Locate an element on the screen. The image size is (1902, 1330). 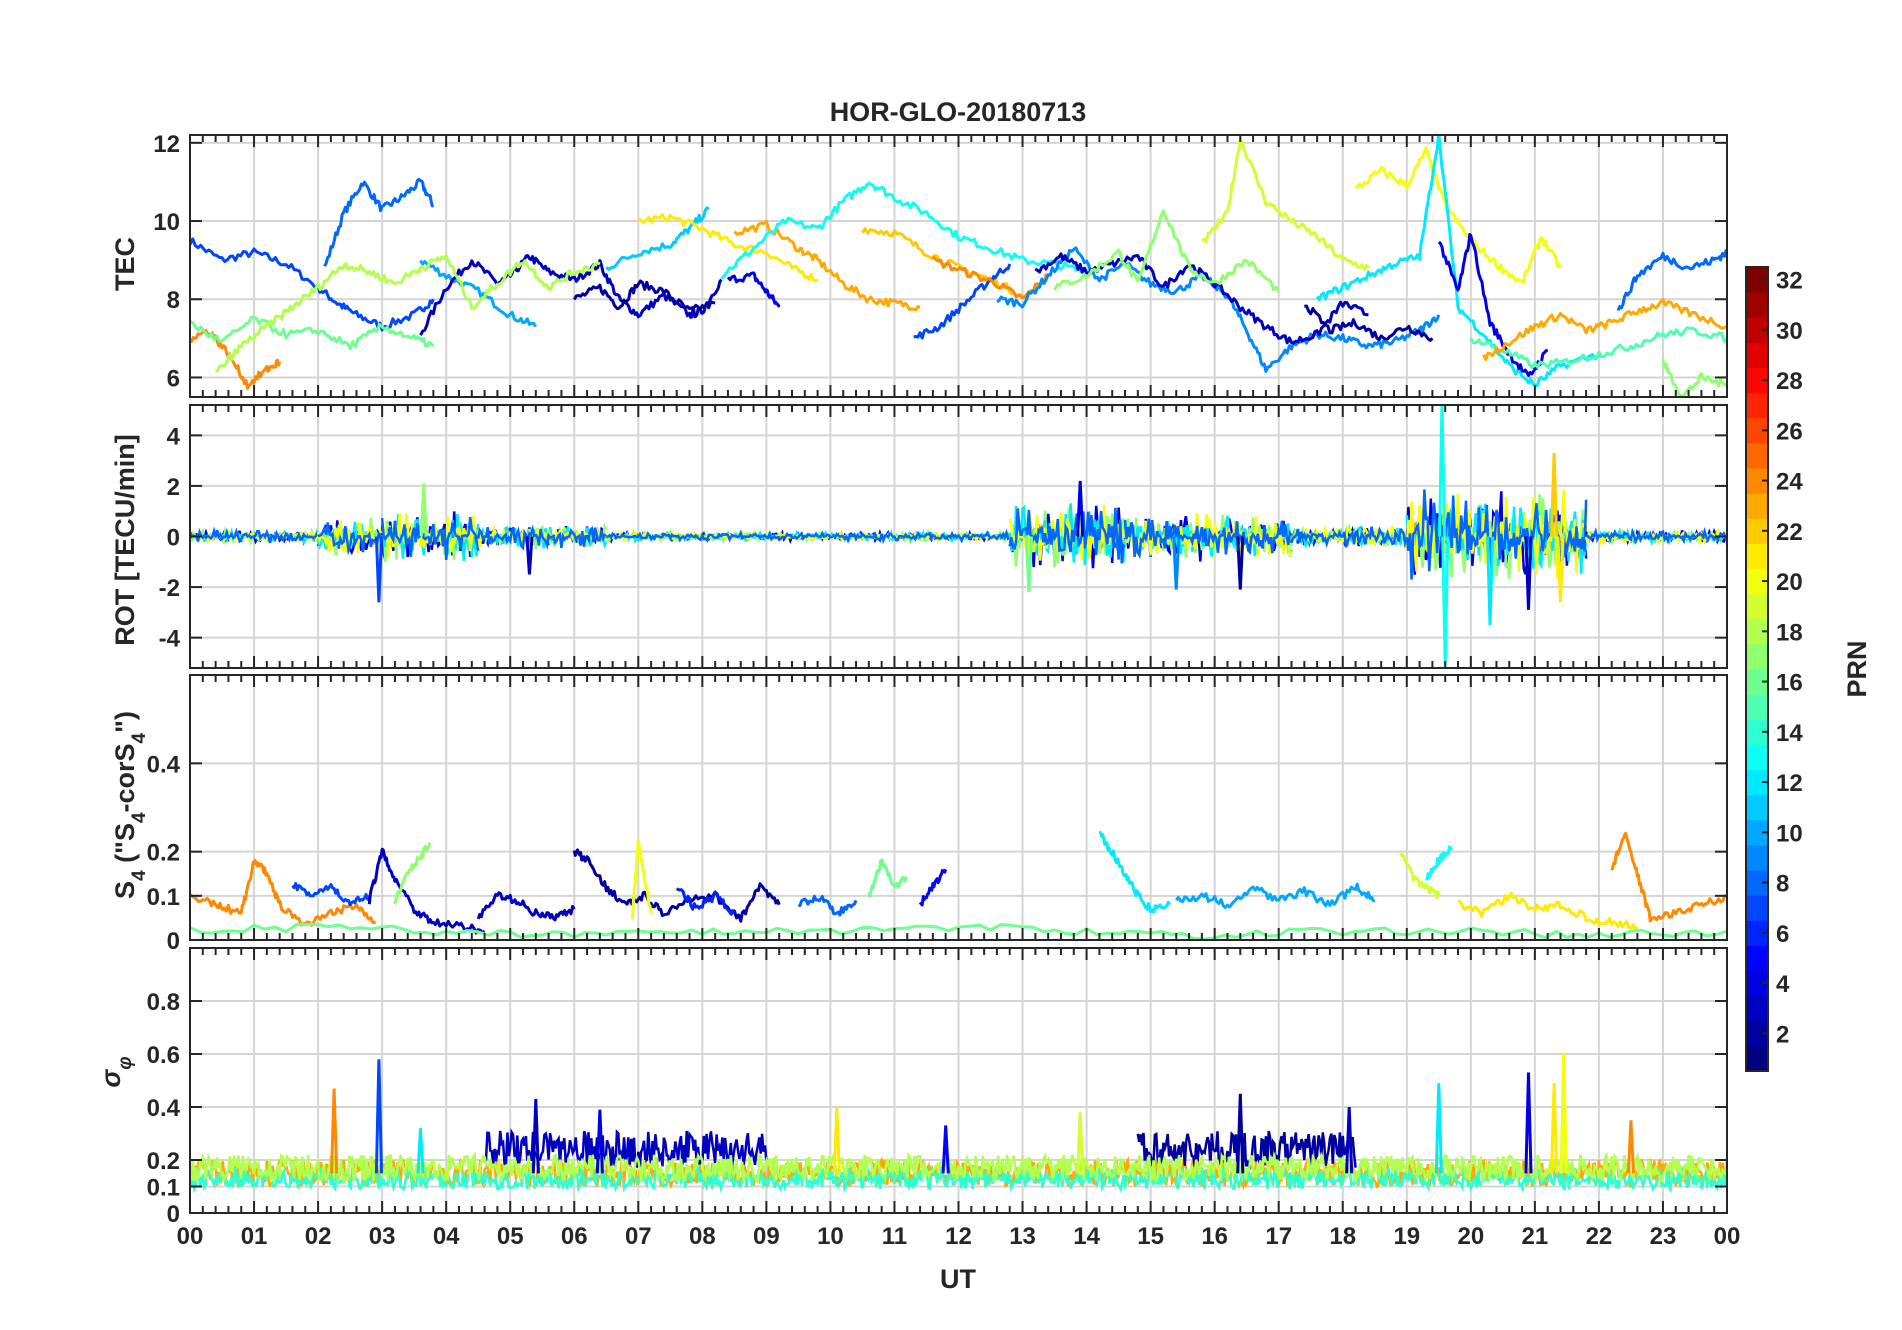
colorbar-tick-label: 16 is located at coordinates (1789, 683).